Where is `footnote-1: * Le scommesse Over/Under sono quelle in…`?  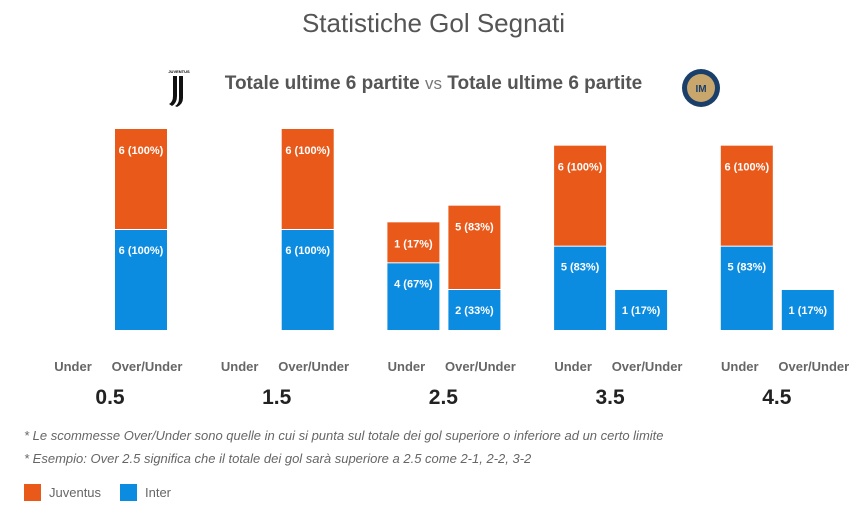 footnote-1: * Le scommesse Over/Under sono quelle in… is located at coordinates (344, 435).